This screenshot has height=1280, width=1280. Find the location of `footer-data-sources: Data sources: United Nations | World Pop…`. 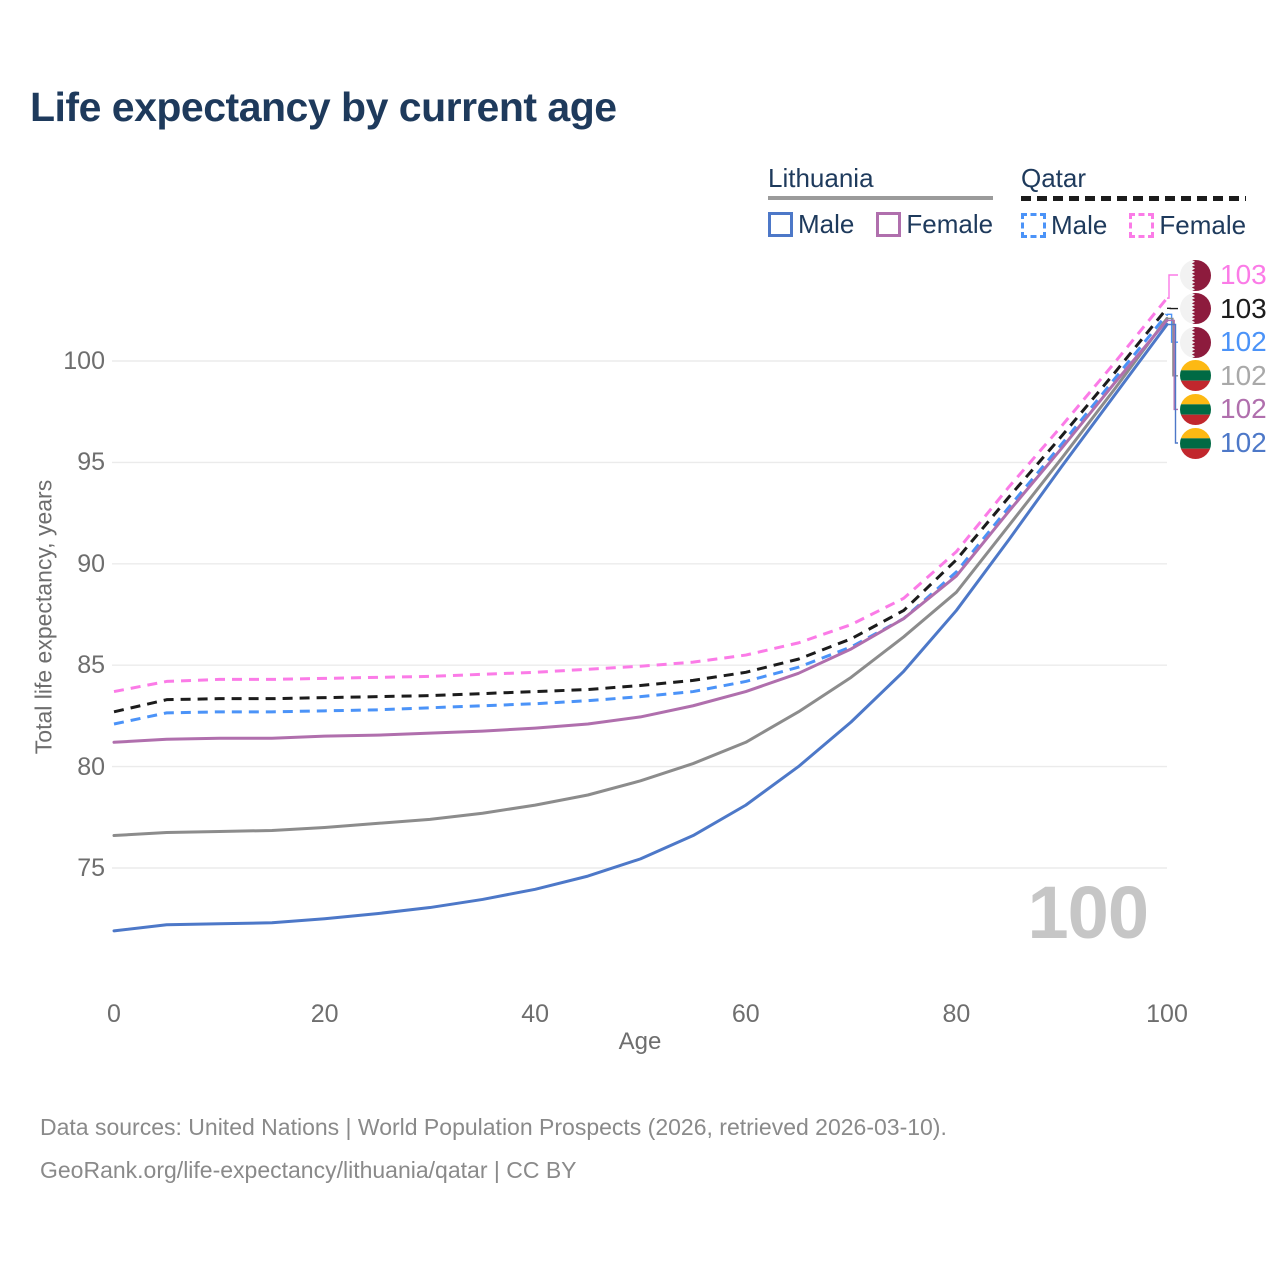

footer-data-sources: Data sources: United Nations | World Pop… is located at coordinates (493, 1127).